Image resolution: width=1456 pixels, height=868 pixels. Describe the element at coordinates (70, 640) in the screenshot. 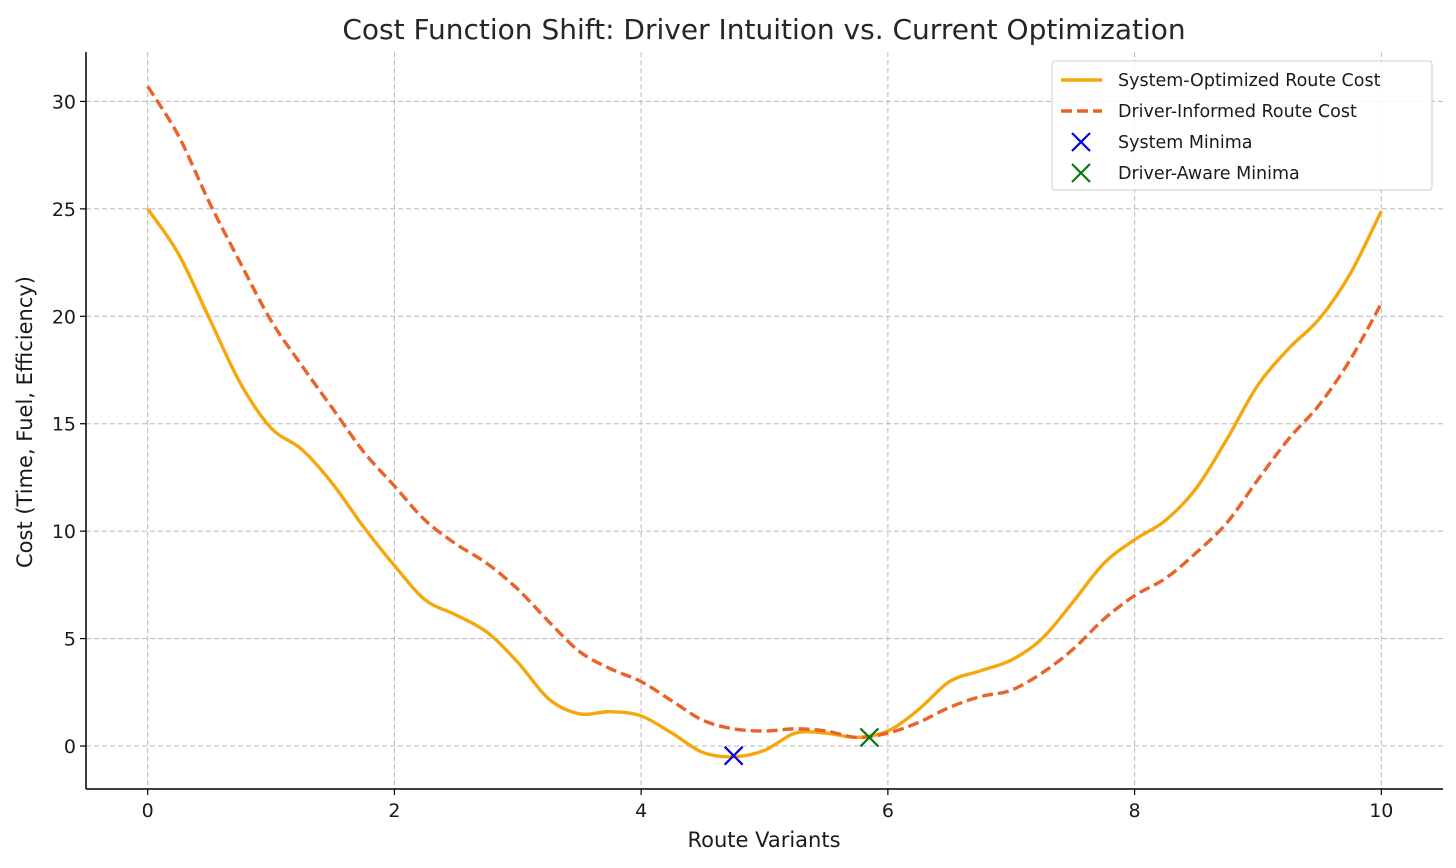

I see `y-tick-label: 5` at that location.